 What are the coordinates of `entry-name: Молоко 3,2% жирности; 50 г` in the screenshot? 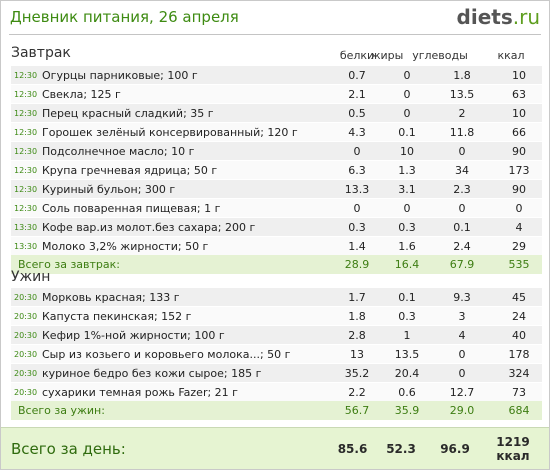 It's located at (125, 246).